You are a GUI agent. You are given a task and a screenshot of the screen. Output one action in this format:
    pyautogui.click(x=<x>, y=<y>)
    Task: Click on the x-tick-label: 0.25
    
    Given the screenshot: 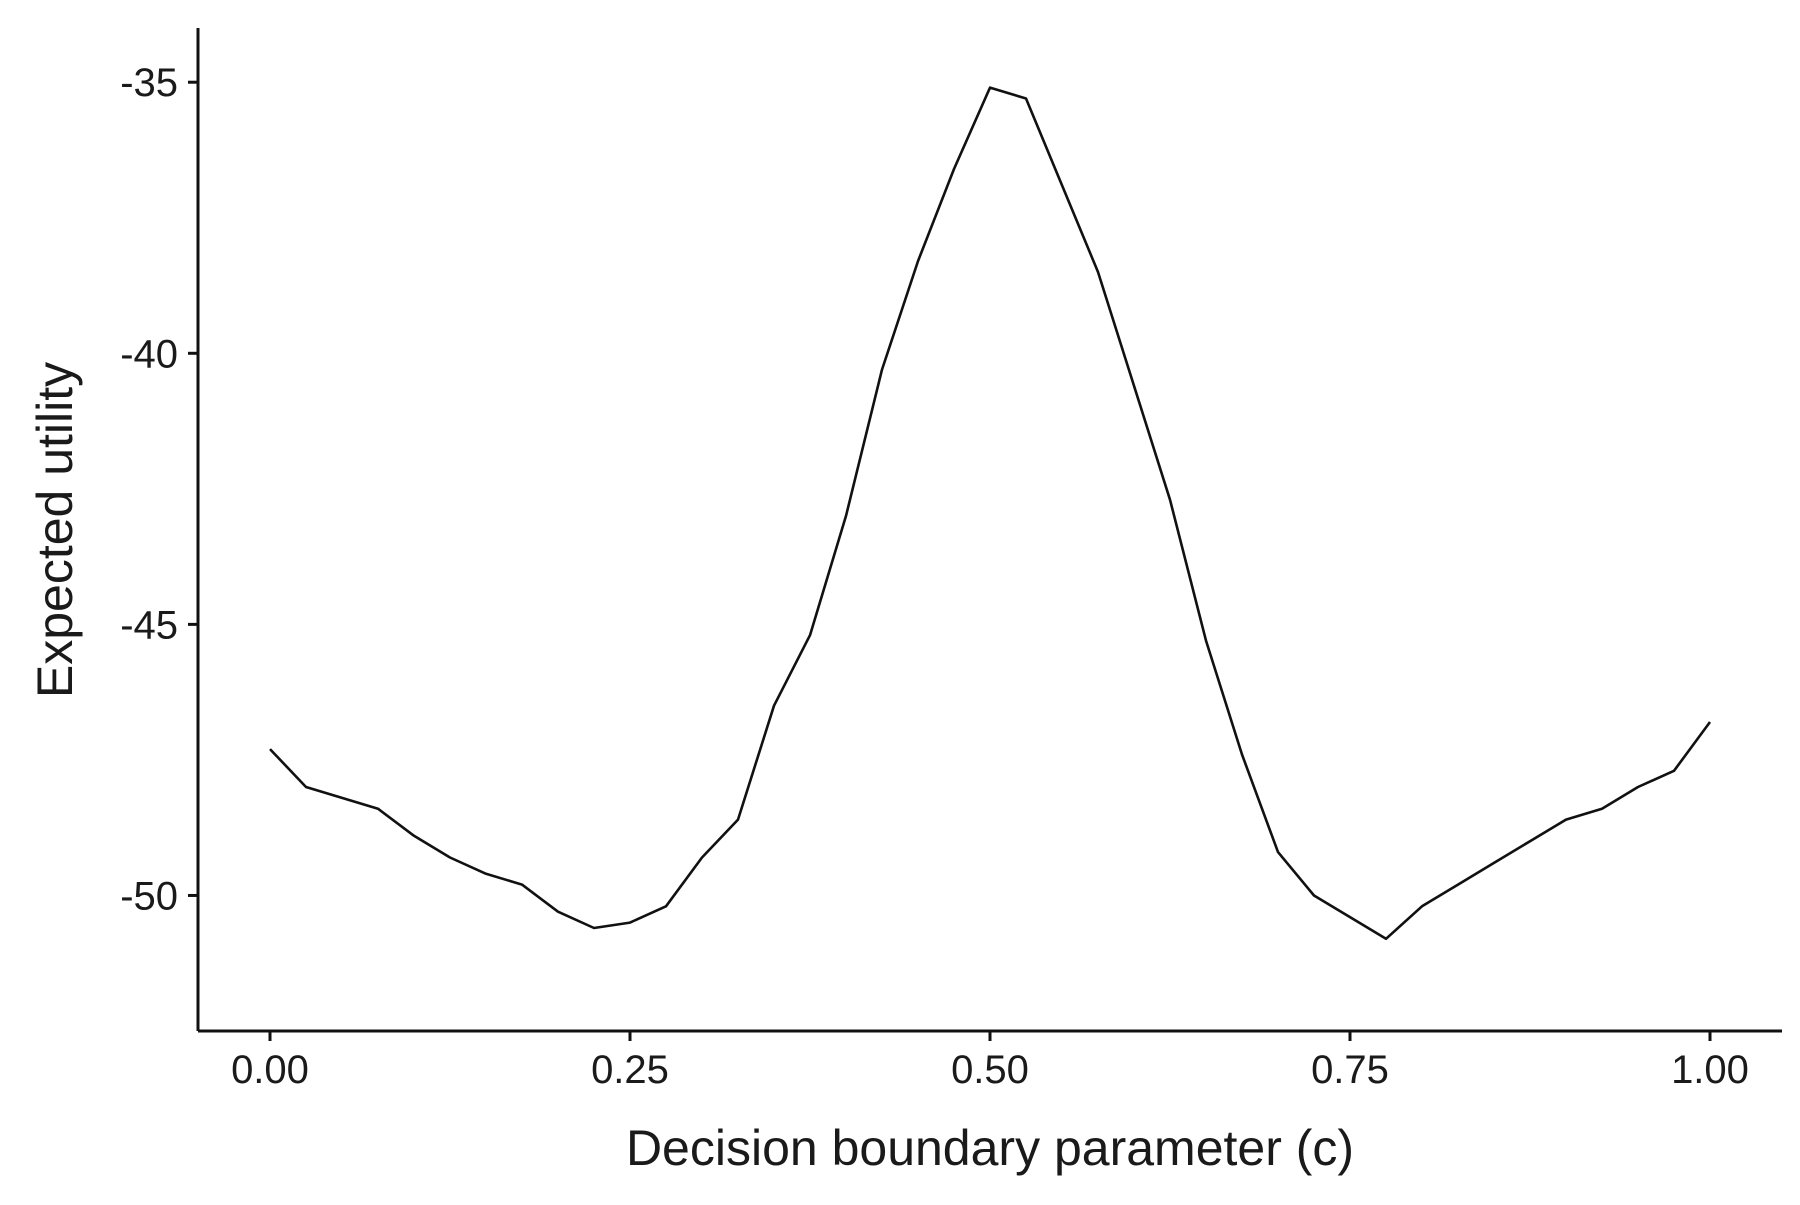 What is the action you would take?
    pyautogui.click(x=630, y=1070)
    